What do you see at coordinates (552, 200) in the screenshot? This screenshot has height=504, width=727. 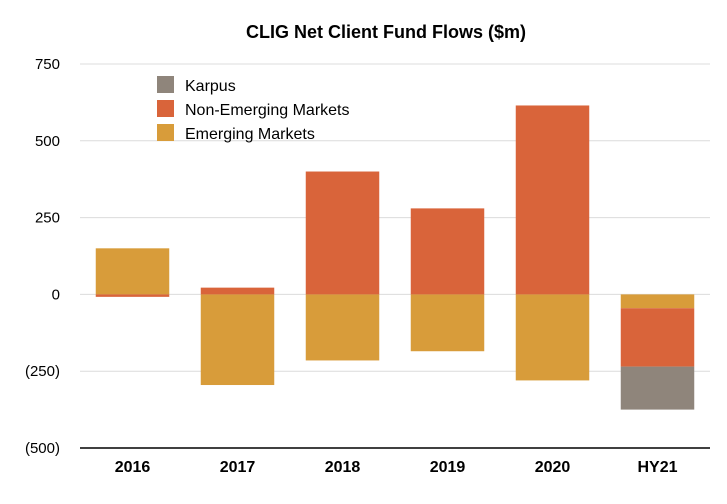 I see `bar-non-emerging-markets-2020` at bounding box center [552, 200].